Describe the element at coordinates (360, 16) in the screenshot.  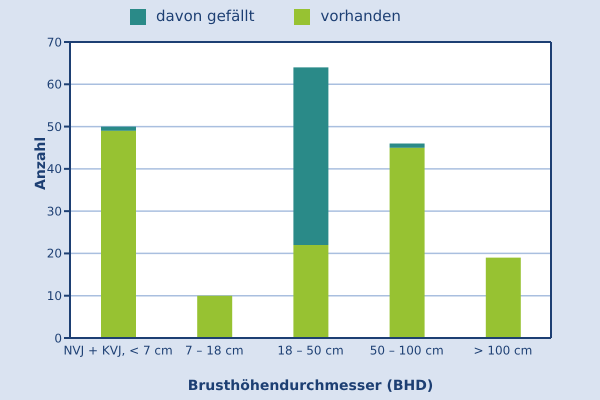
I see `legend-label: vorhanden` at that location.